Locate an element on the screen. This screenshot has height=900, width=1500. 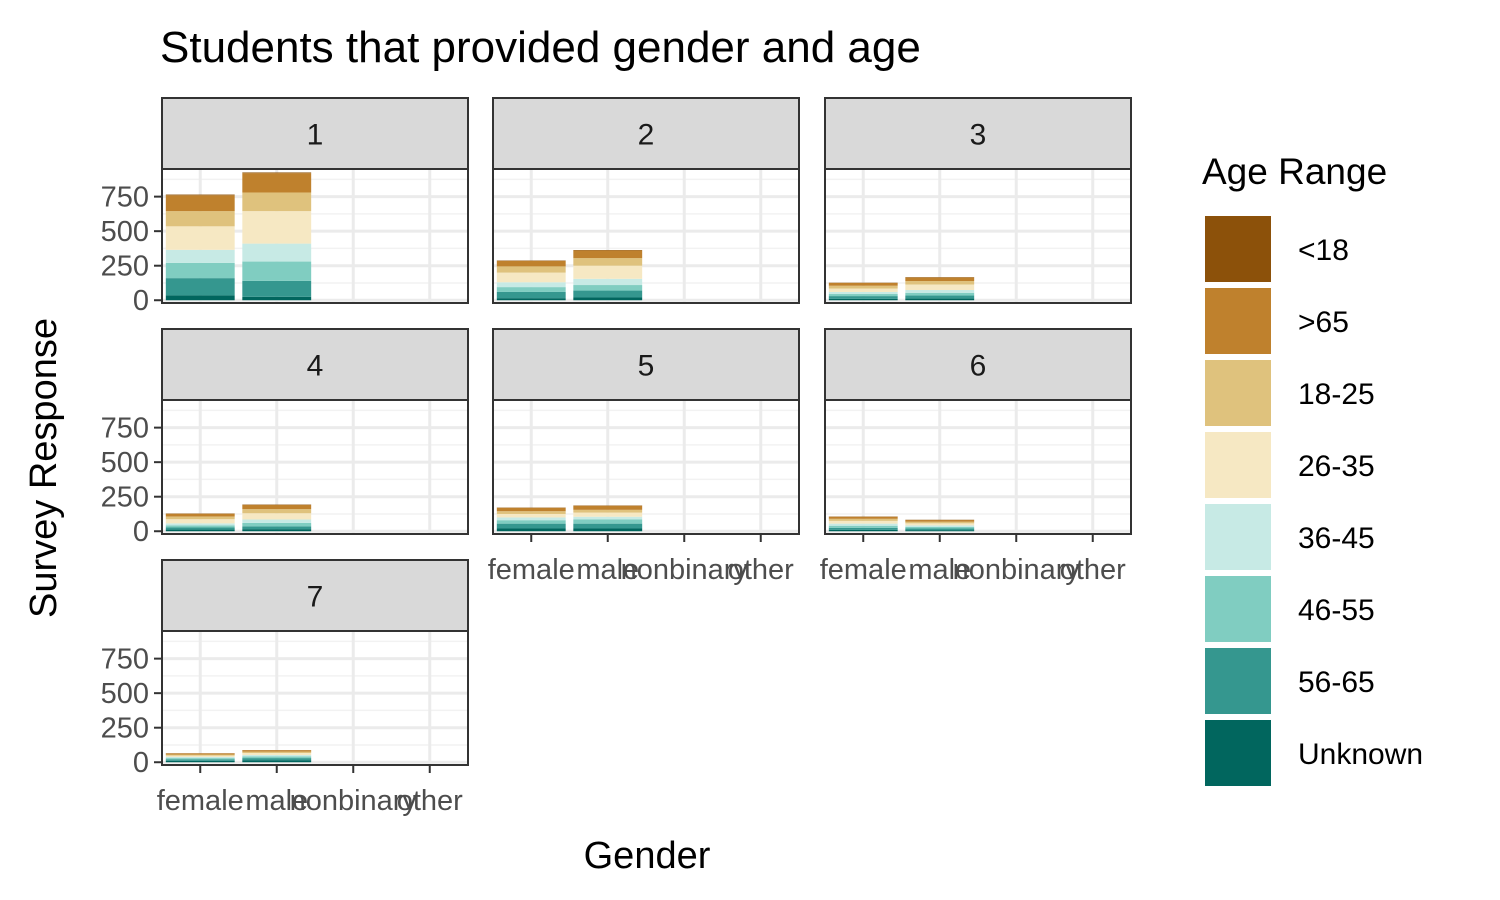
legend-label: Unknown is located at coordinates (1360, 754).